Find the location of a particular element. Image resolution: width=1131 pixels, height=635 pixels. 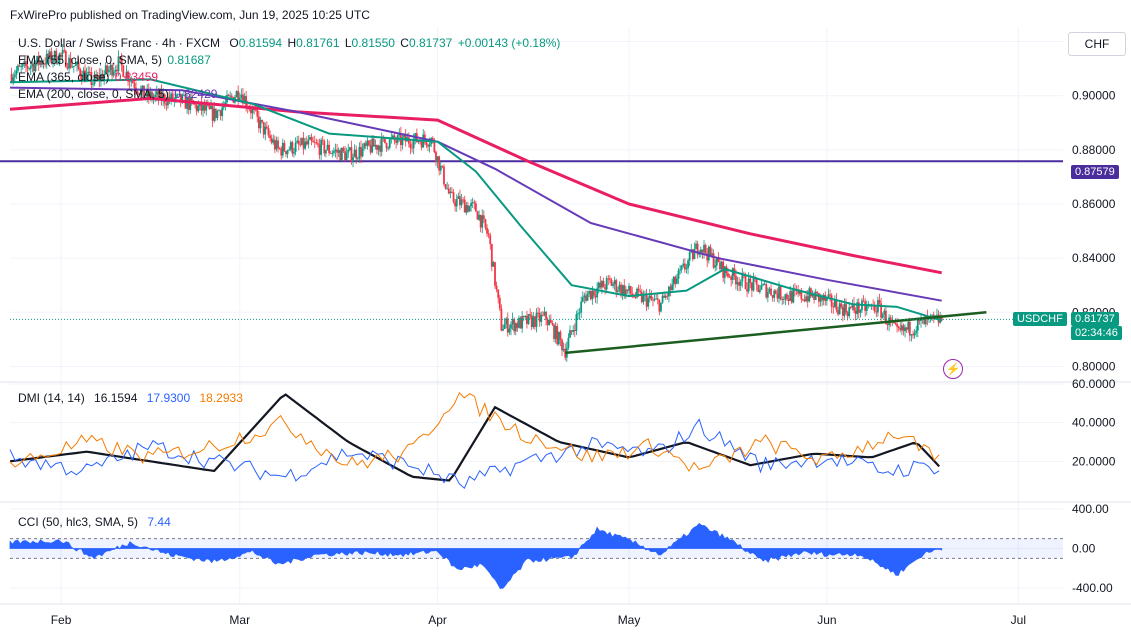

ohlc-change: +0.00143 (+0.18%) is located at coordinates (509, 43).